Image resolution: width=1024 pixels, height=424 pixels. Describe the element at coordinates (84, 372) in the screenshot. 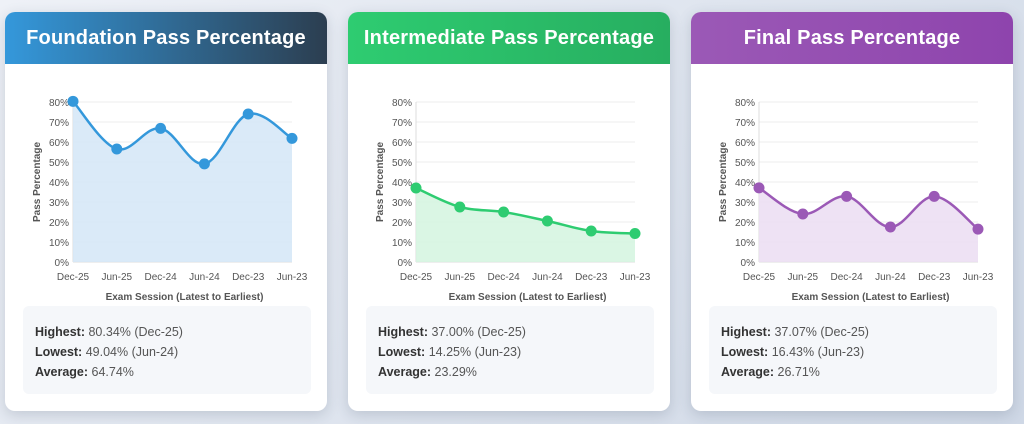

I see `stat-average: Average: 64.74%` at that location.